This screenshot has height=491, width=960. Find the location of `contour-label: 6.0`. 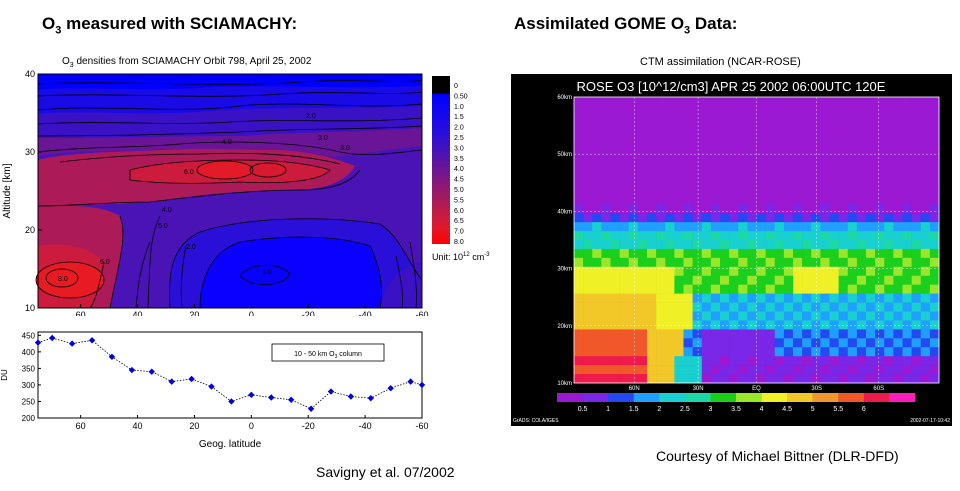

contour-label: 6.0 is located at coordinates (189, 172).